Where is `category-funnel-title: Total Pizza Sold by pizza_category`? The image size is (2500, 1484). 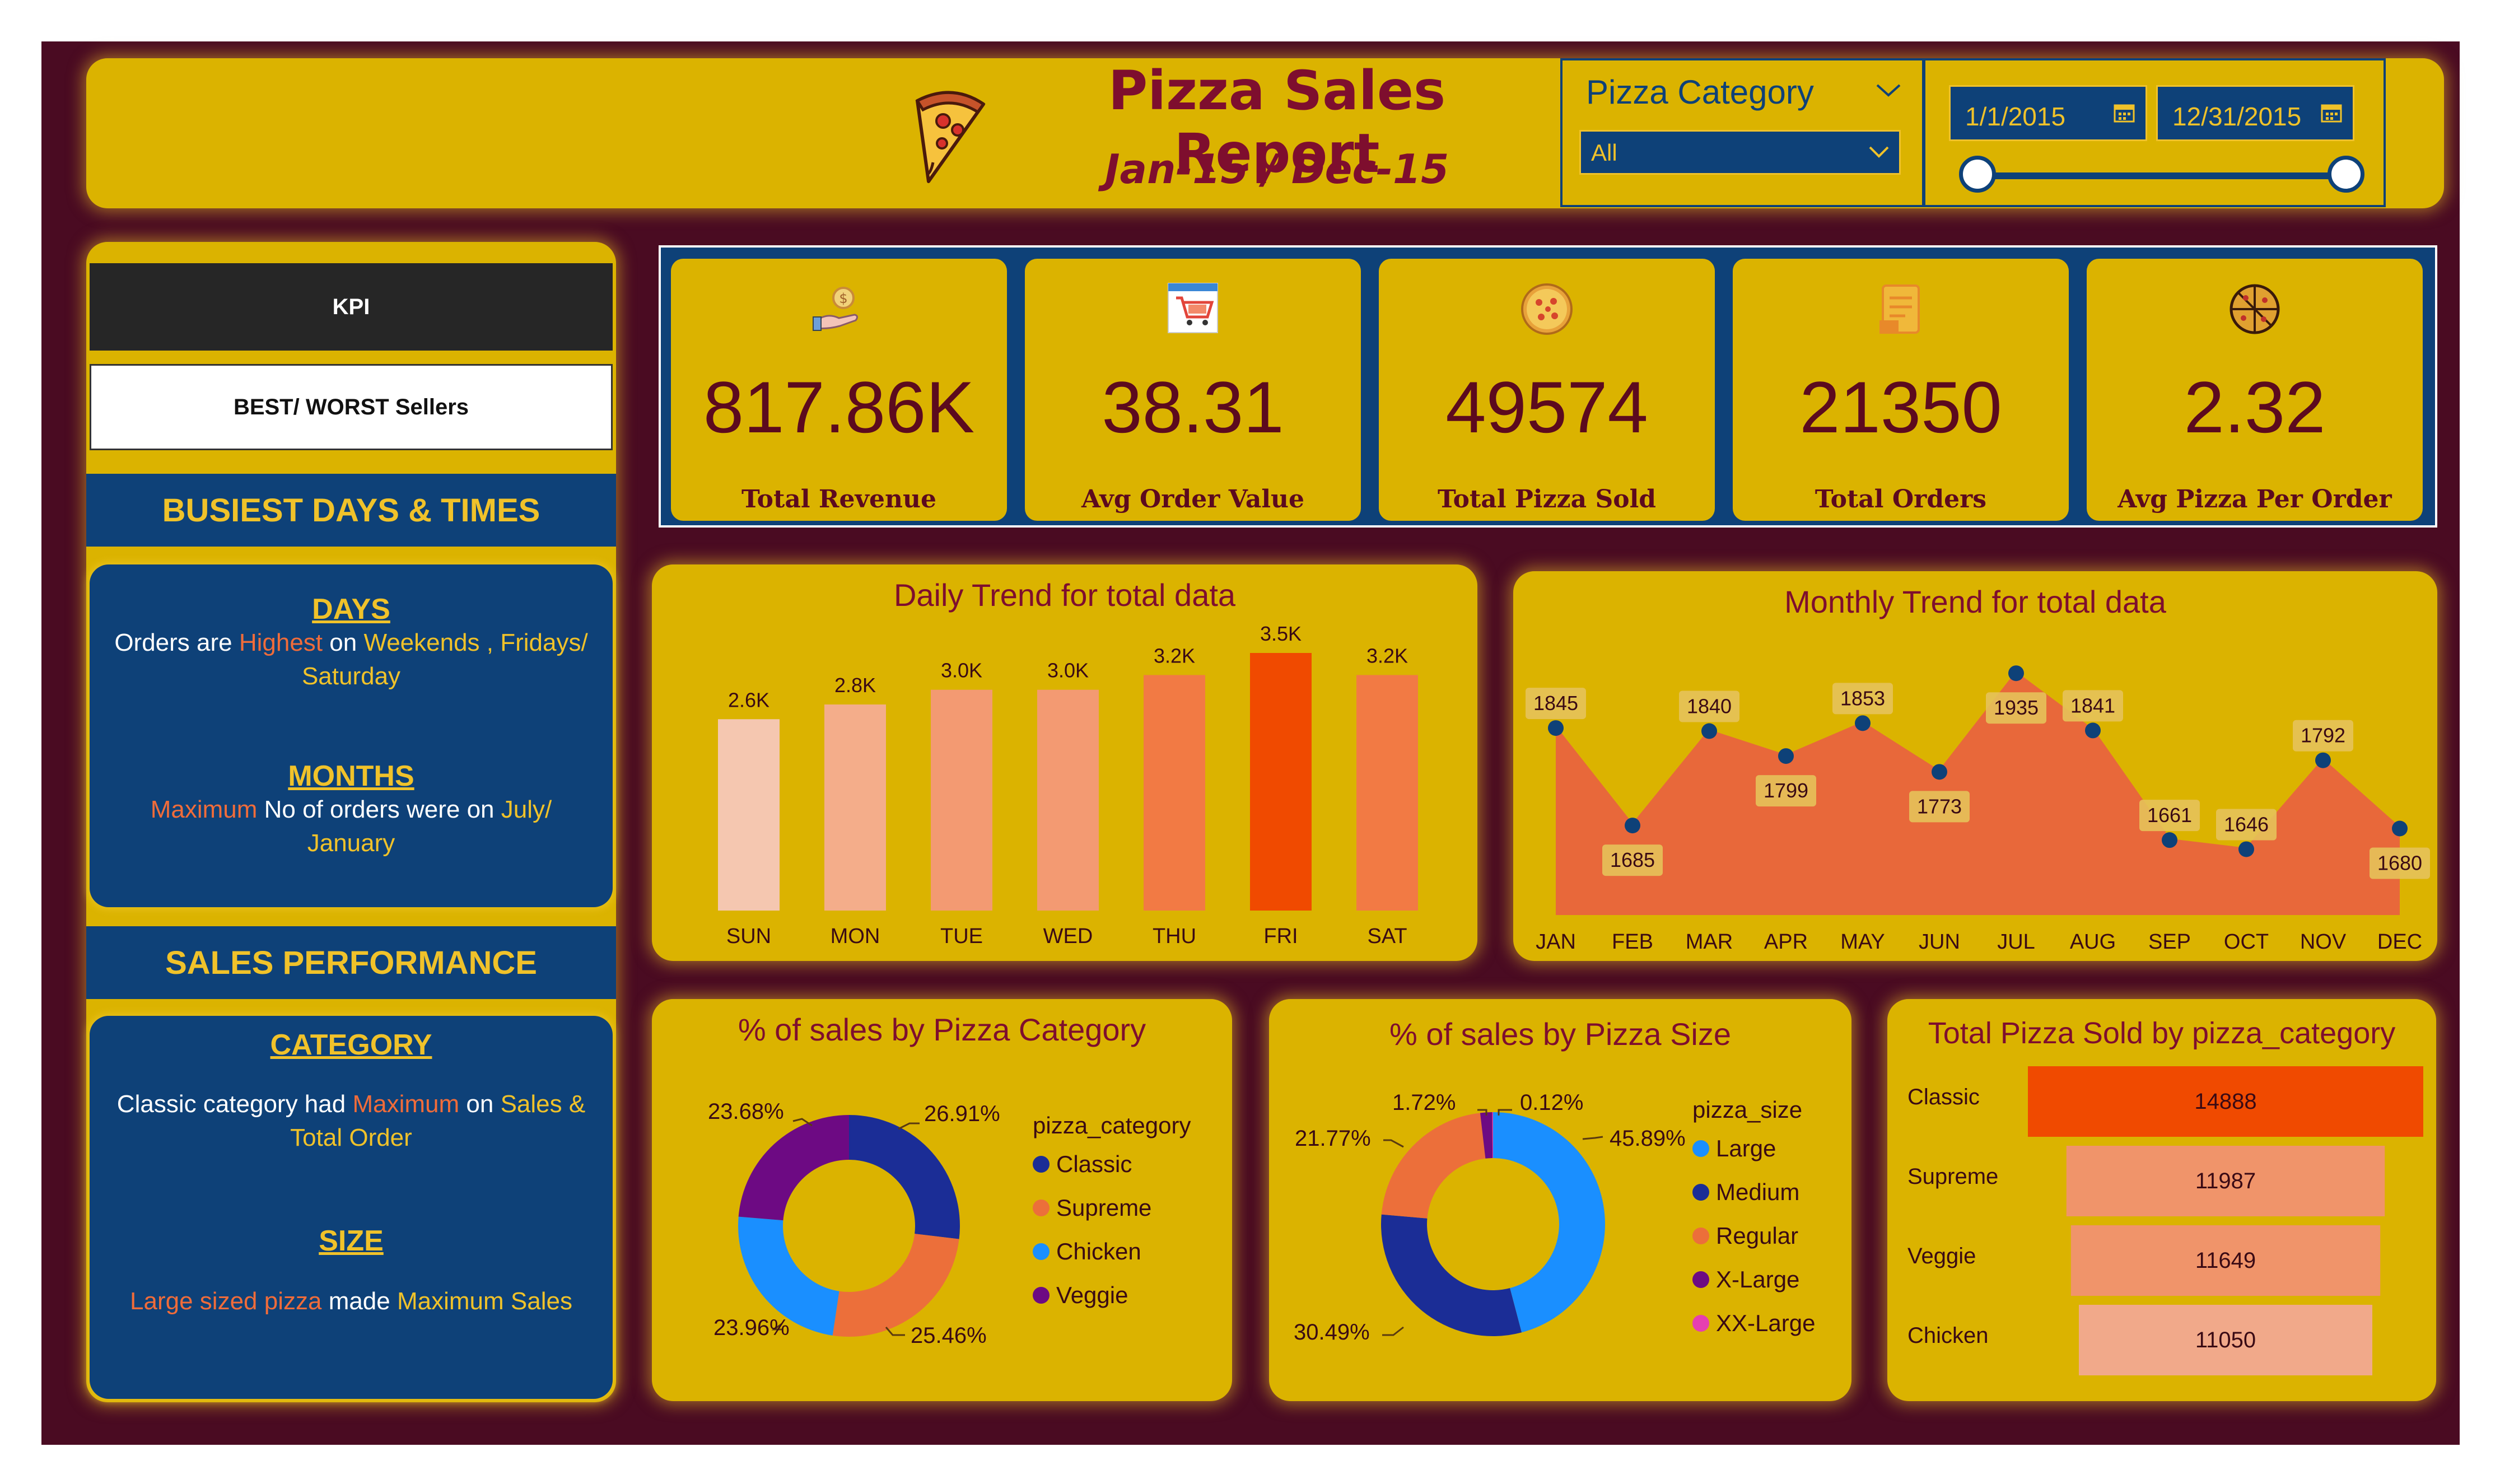
category-funnel-title: Total Pizza Sold by pizza_category is located at coordinates (2162, 1033).